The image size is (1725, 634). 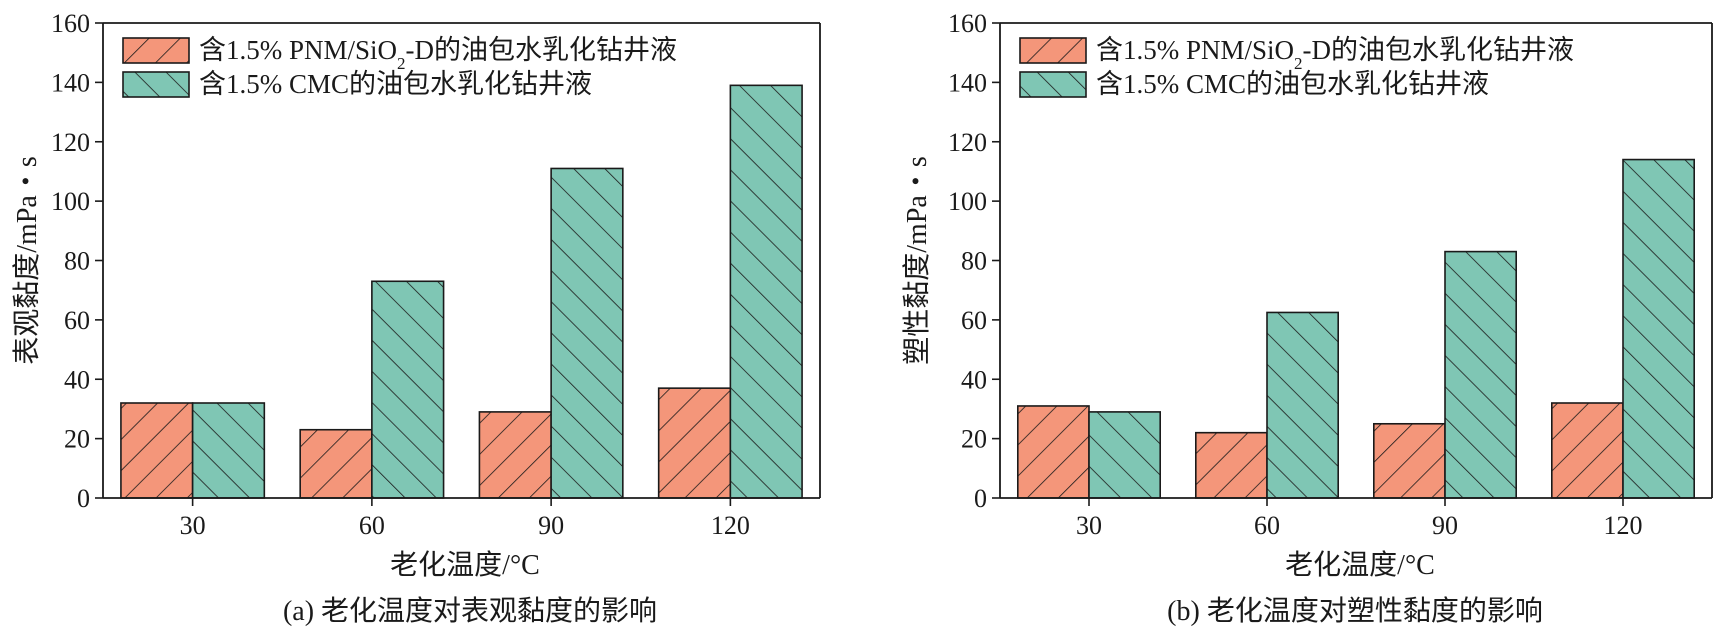 I want to click on y-axis-label: 表观黏度/mPa・s, so click(x=27, y=260).